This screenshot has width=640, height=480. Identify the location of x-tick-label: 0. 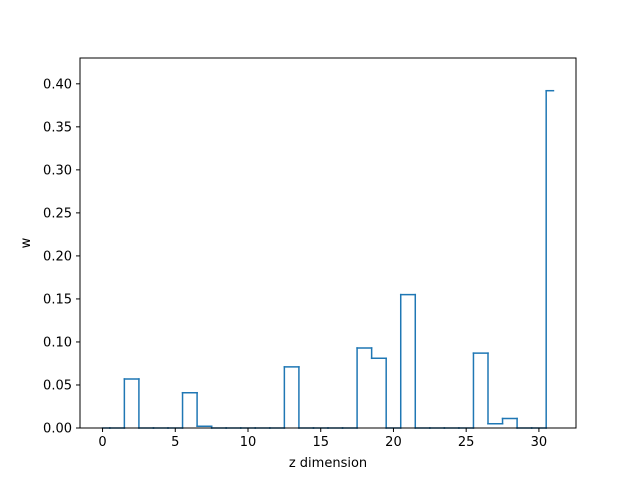
(102, 442).